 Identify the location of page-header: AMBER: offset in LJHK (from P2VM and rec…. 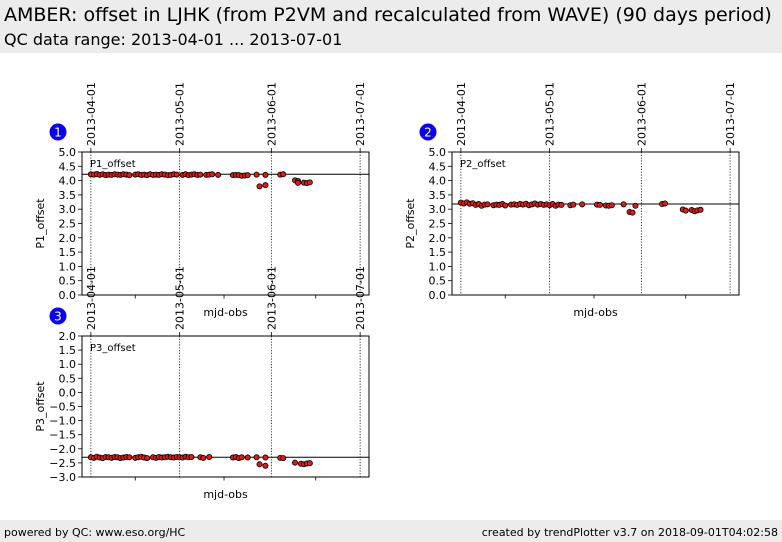
(391, 26).